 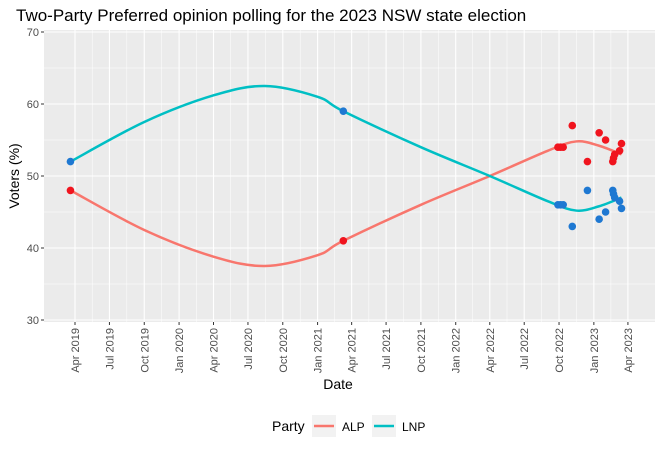 What do you see at coordinates (319, 350) in the screenshot?
I see `x-tick-label: Jan 2021` at bounding box center [319, 350].